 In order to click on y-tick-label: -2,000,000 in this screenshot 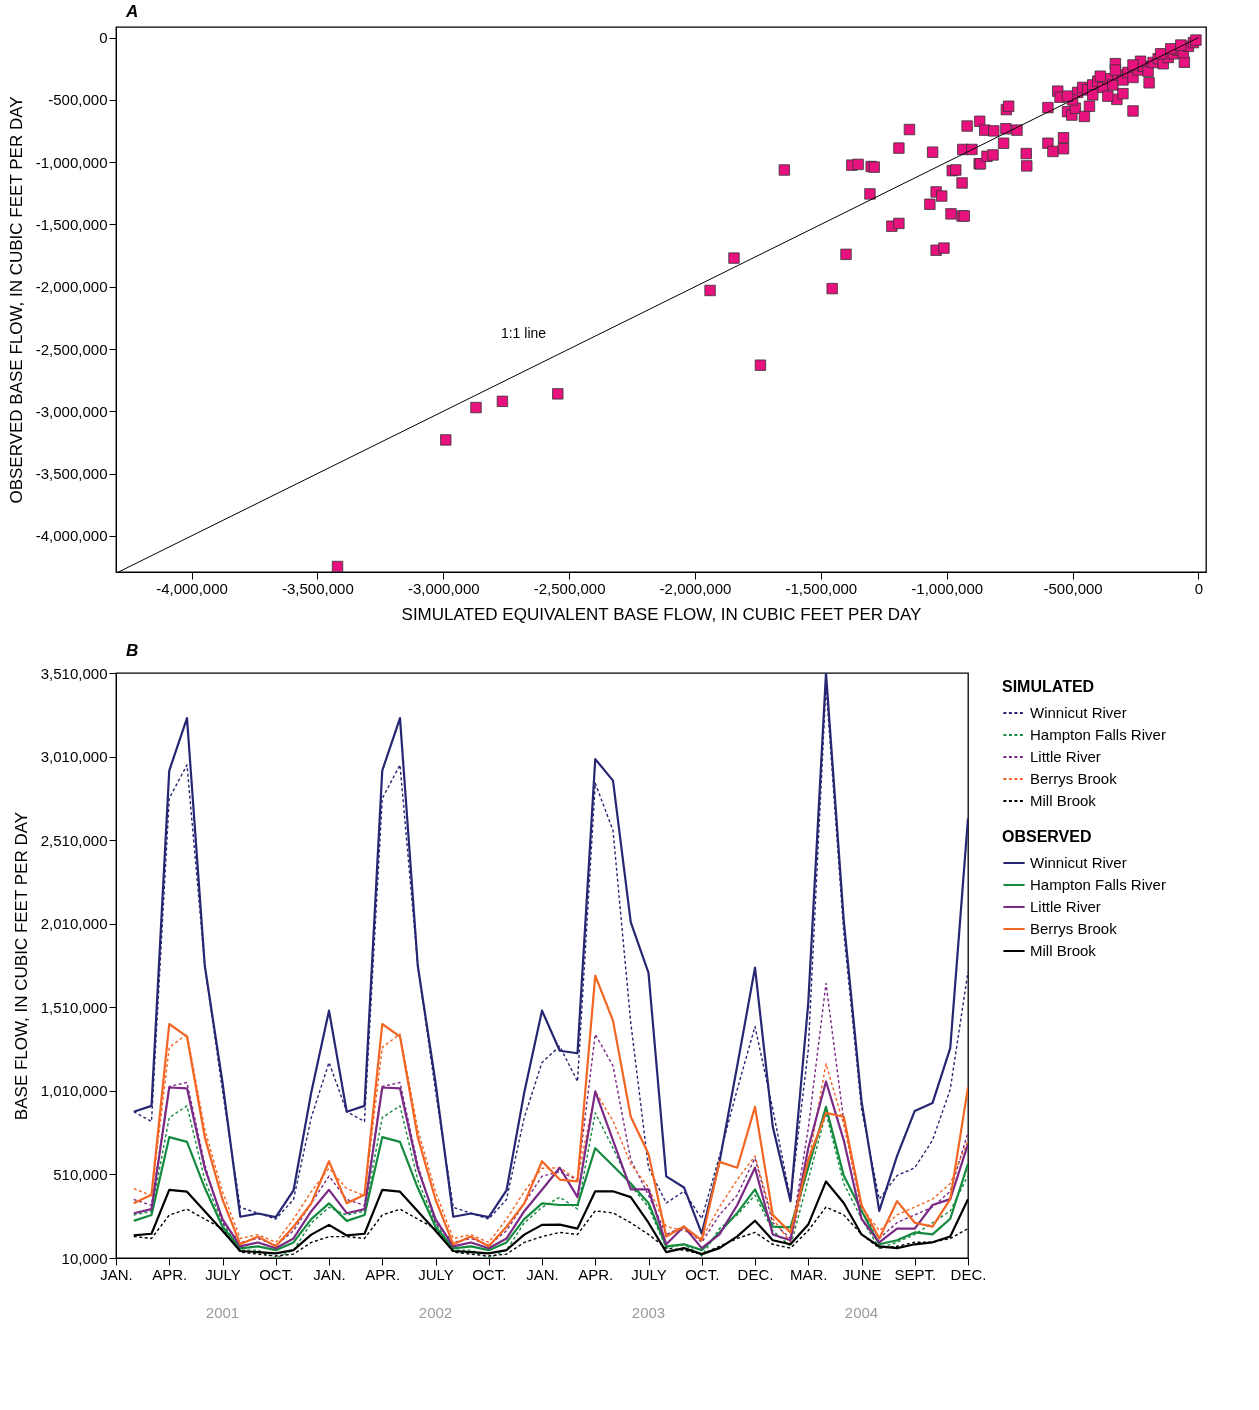, I will do `click(71, 287)`.